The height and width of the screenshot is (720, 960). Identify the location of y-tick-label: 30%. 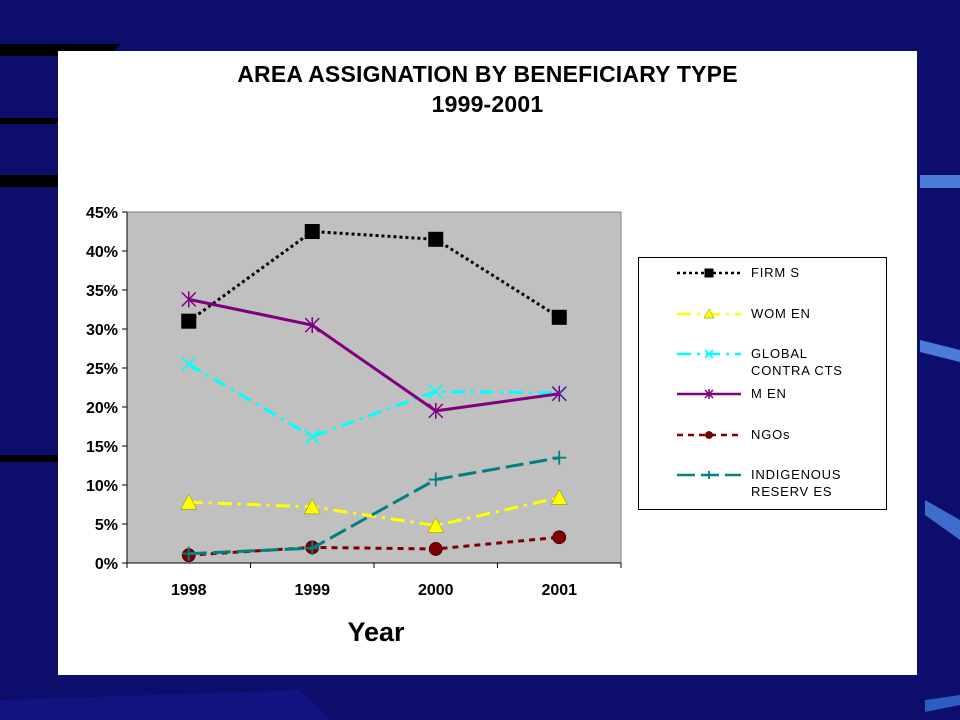
(102, 330).